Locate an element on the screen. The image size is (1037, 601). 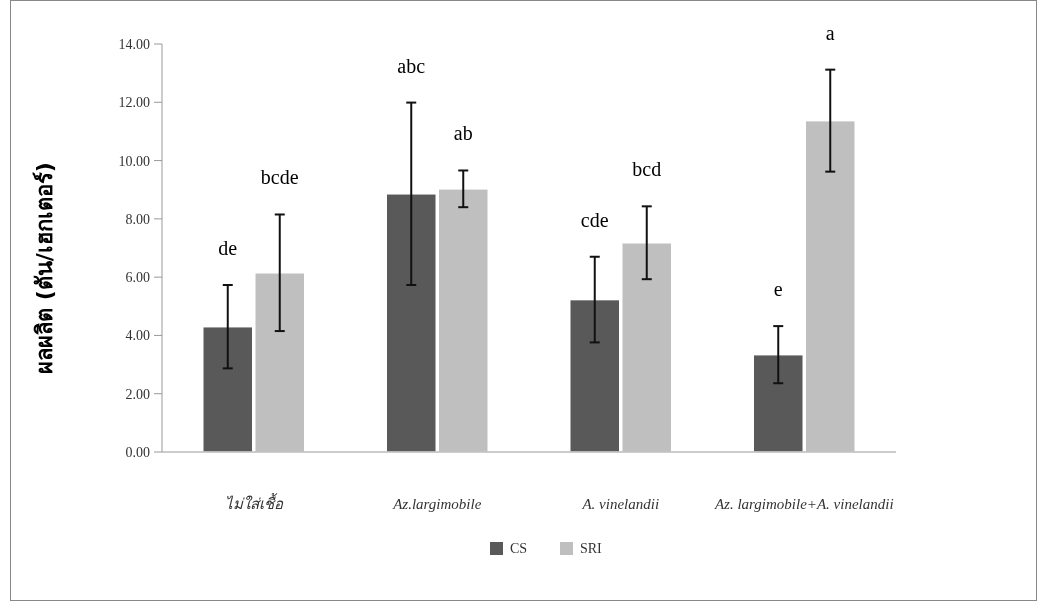
x-tick-label: Az. largimobile+A. vinelandii is located at coordinates (803, 504).